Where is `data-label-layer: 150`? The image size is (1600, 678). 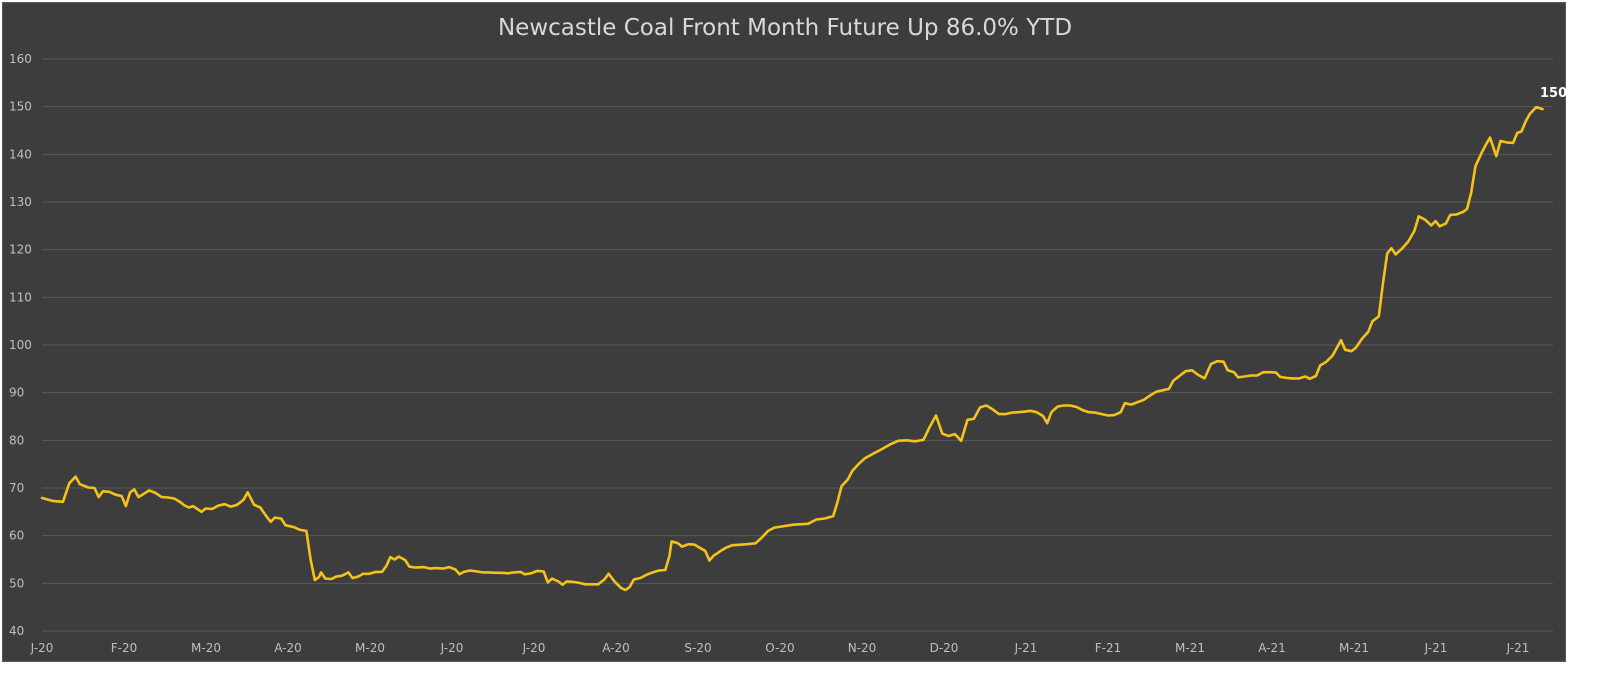
data-label-layer: 150 is located at coordinates (1553, 93).